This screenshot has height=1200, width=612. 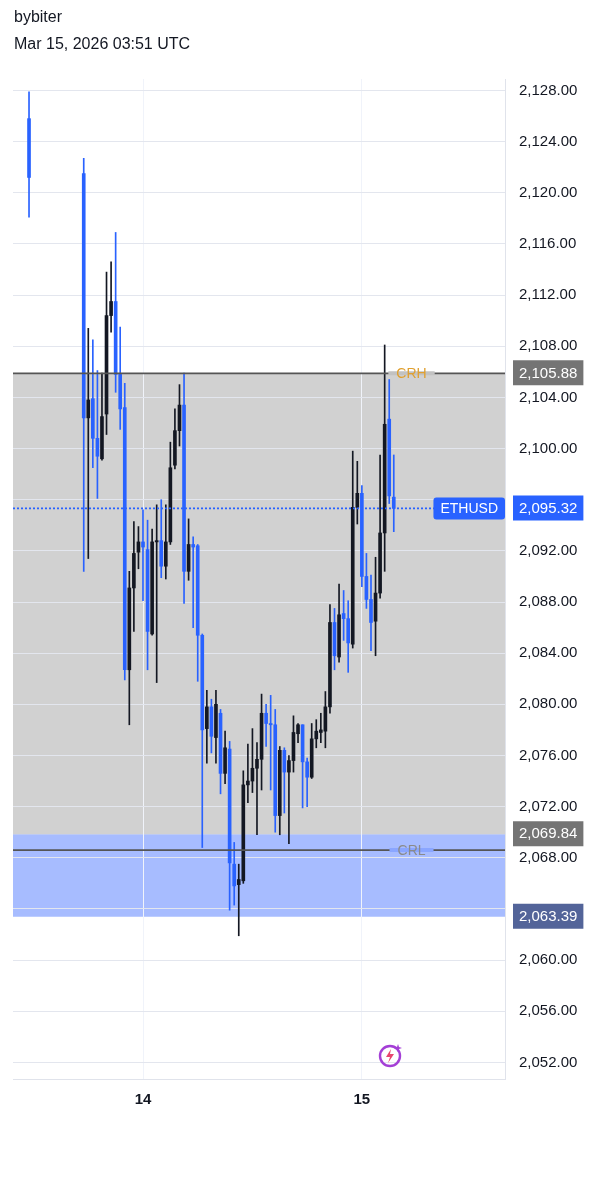 What do you see at coordinates (548, 550) in the screenshot?
I see `y-tick-label: 2,092.00` at bounding box center [548, 550].